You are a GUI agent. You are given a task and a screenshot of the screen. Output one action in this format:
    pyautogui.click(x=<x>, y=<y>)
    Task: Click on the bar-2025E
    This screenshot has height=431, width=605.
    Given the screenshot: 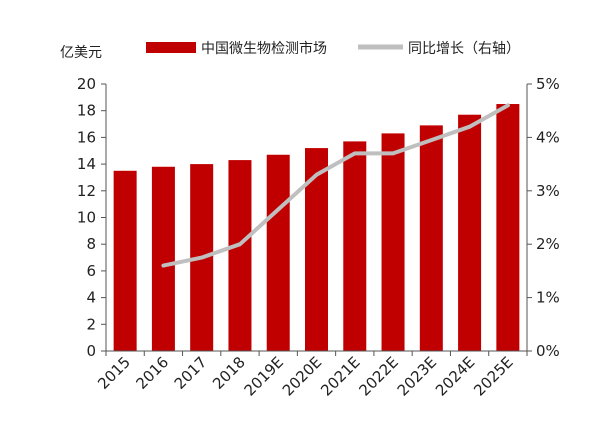 What is the action you would take?
    pyautogui.click(x=508, y=228)
    